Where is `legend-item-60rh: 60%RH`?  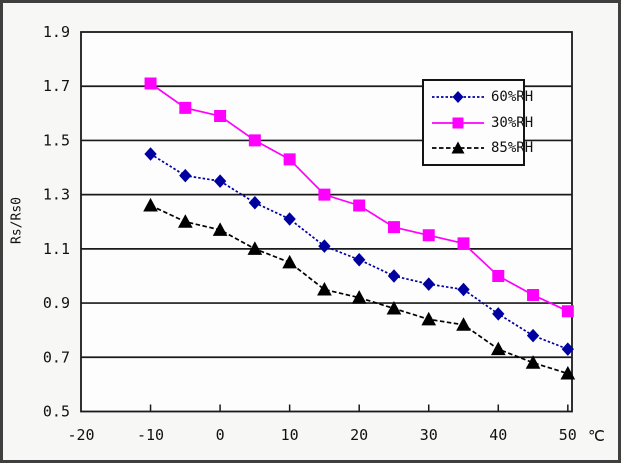
legend-item-60rh: 60%RH is located at coordinates (481, 97).